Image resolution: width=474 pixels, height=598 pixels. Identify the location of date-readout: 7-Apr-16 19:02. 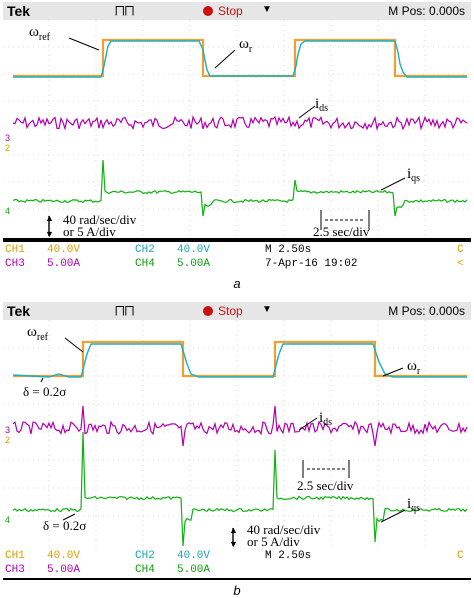
(311, 264).